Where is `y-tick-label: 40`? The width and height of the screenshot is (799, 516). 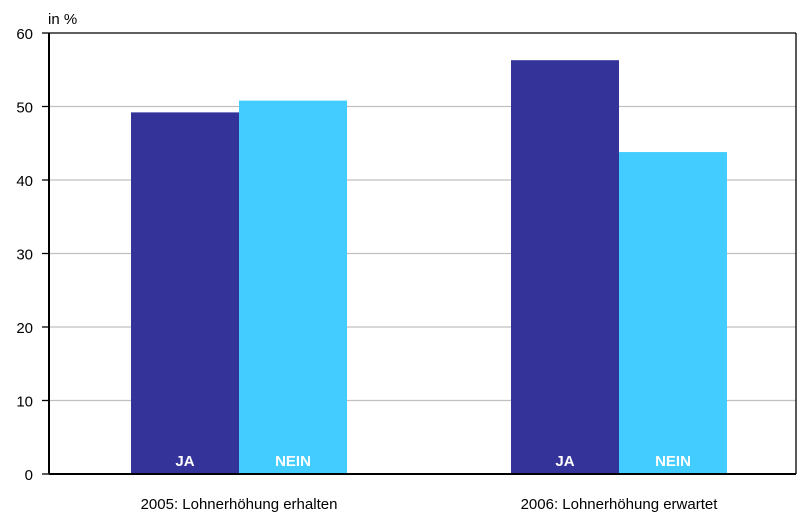 y-tick-label: 40 is located at coordinates (24, 181).